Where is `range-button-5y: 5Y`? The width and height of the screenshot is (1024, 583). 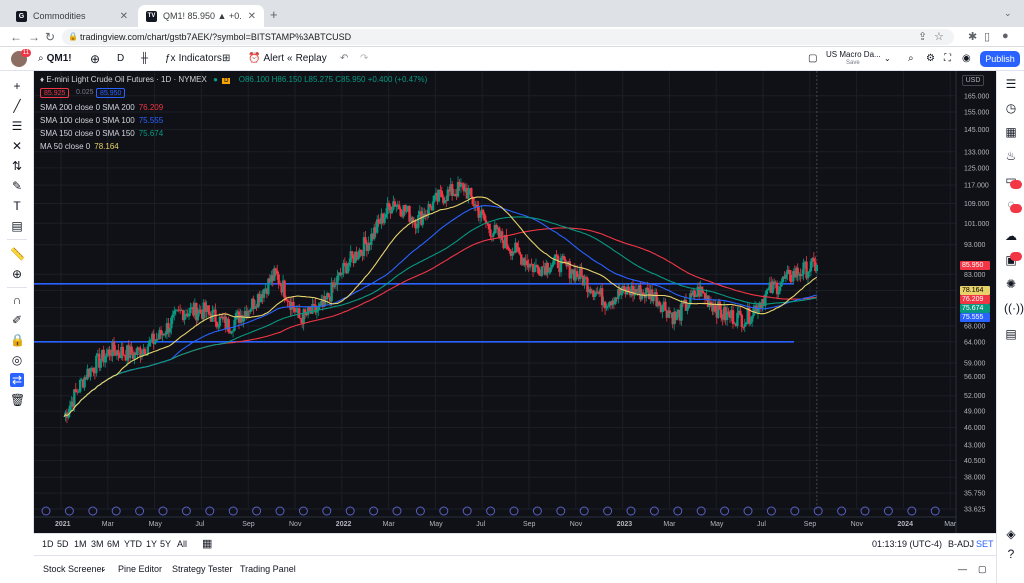
range-button-5y: 5Y is located at coordinates (166, 544).